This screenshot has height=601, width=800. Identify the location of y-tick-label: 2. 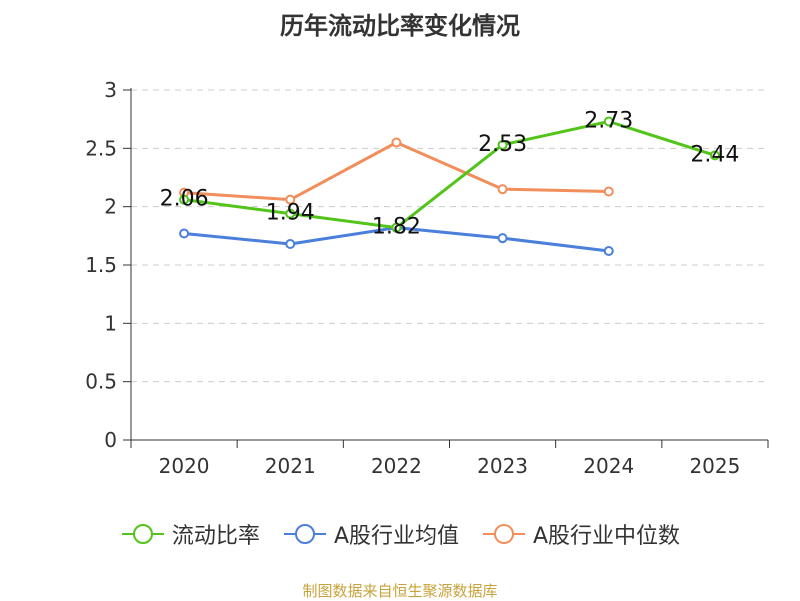
(110, 207).